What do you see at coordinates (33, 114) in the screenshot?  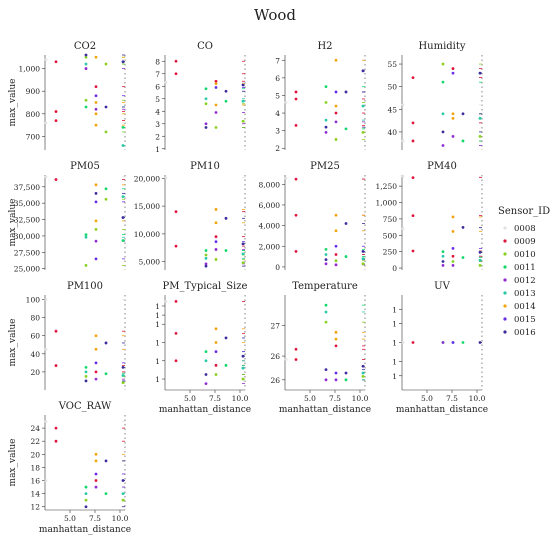 I see `y-tick-label: 800` at bounding box center [33, 114].